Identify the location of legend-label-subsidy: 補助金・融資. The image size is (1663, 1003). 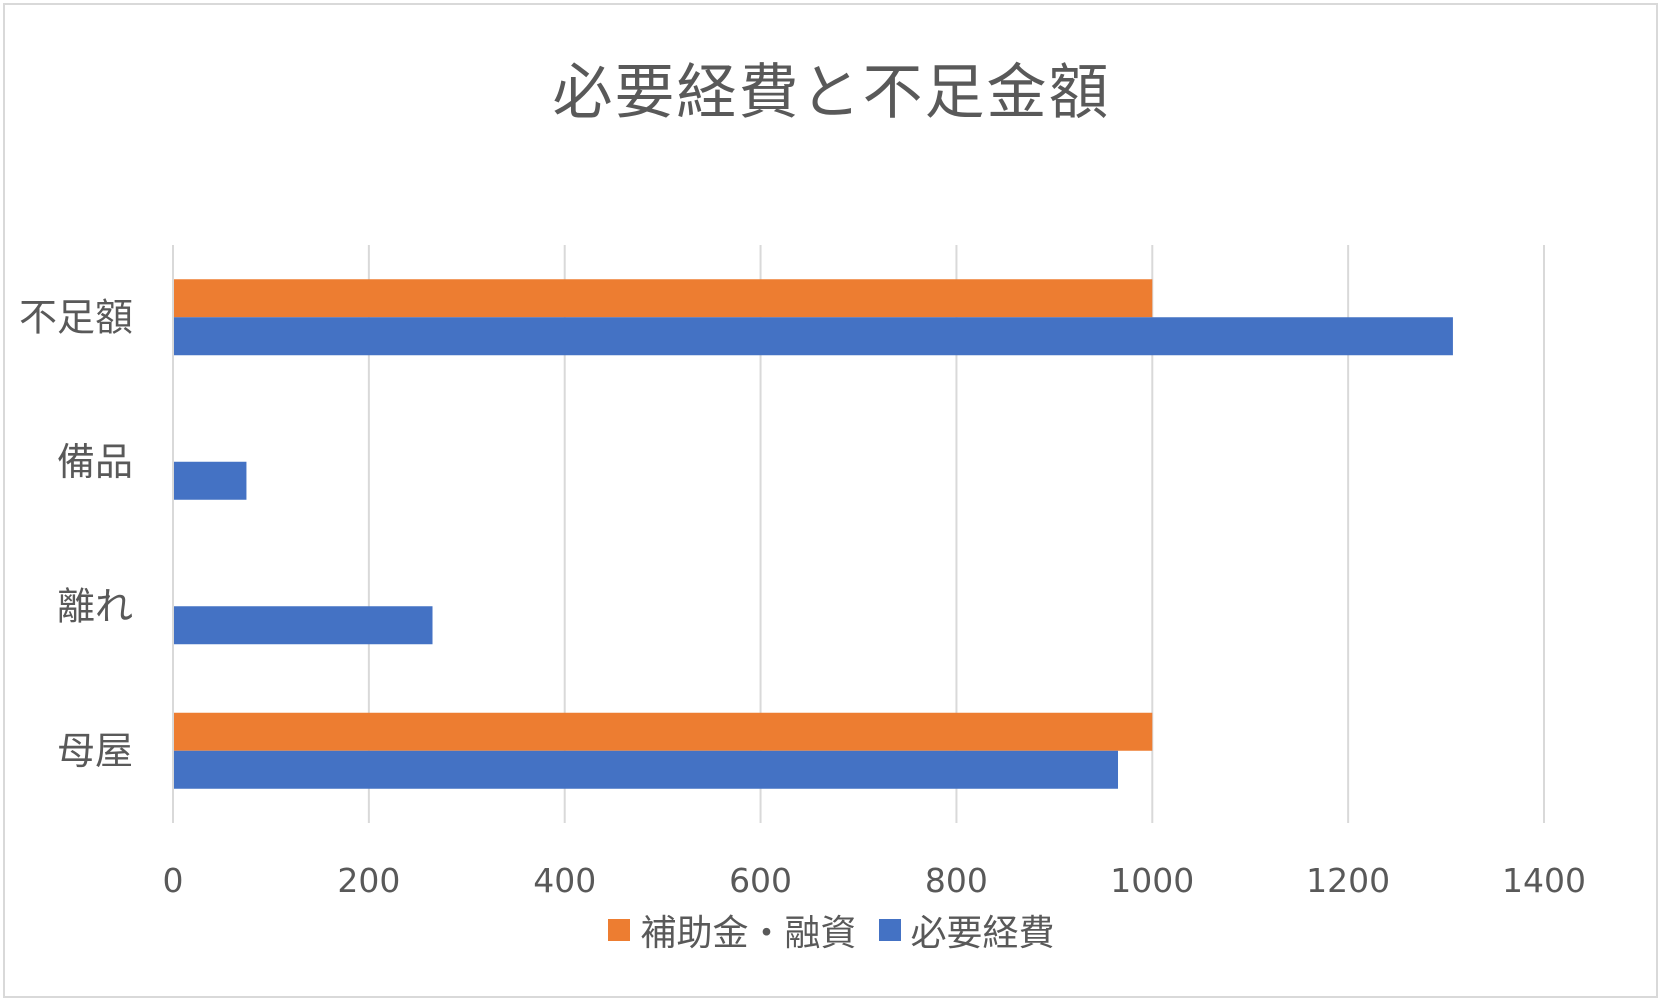
(748, 933).